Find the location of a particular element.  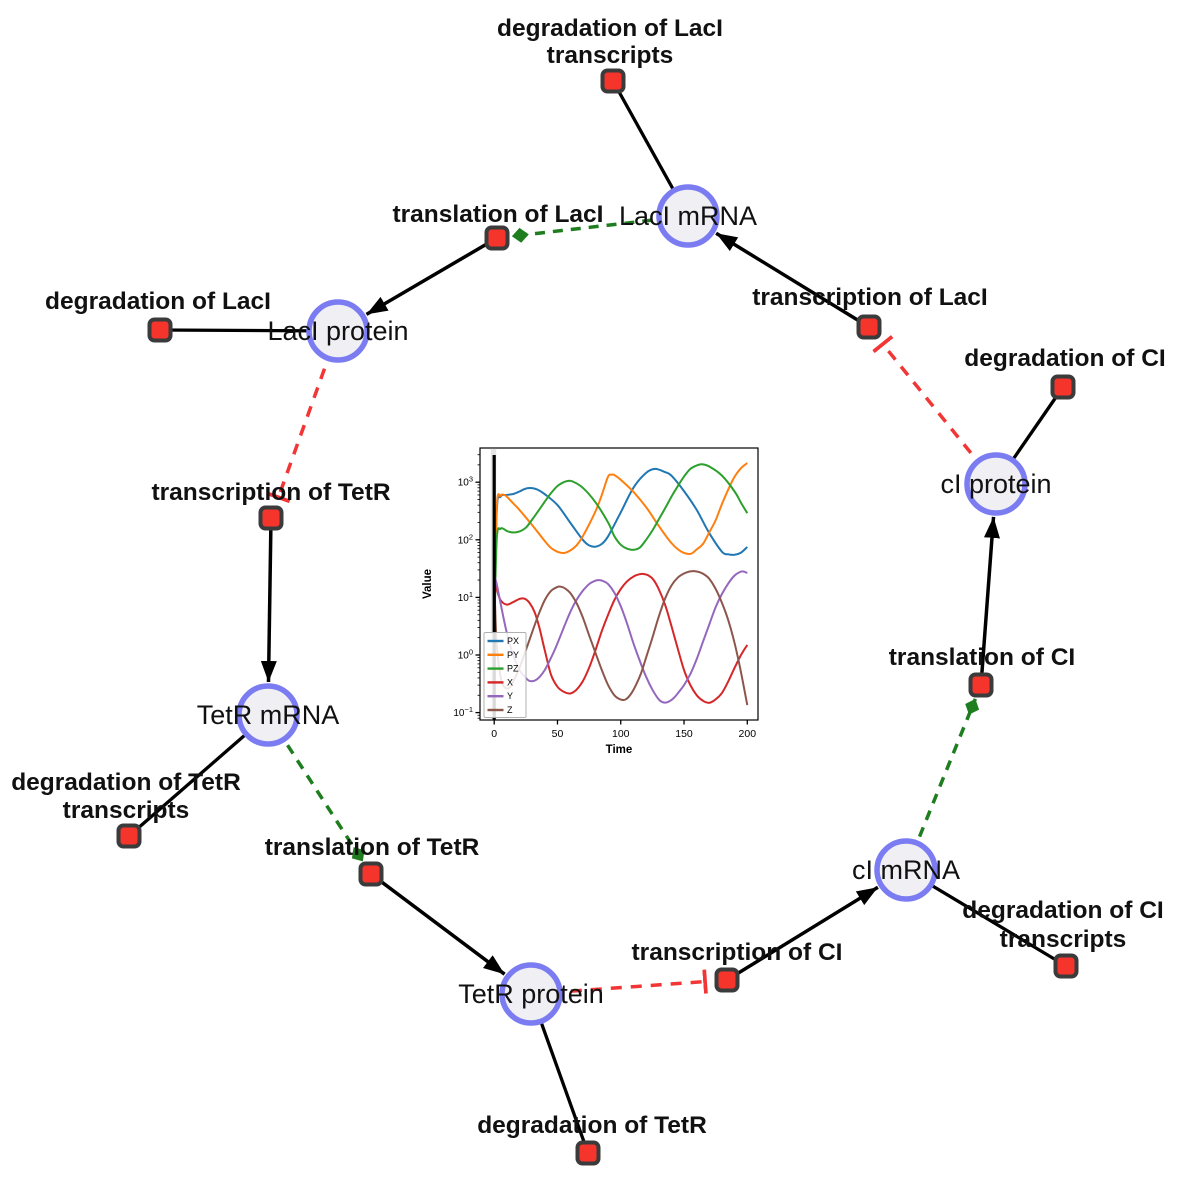

species-node-ci_protein is located at coordinates (996, 484).